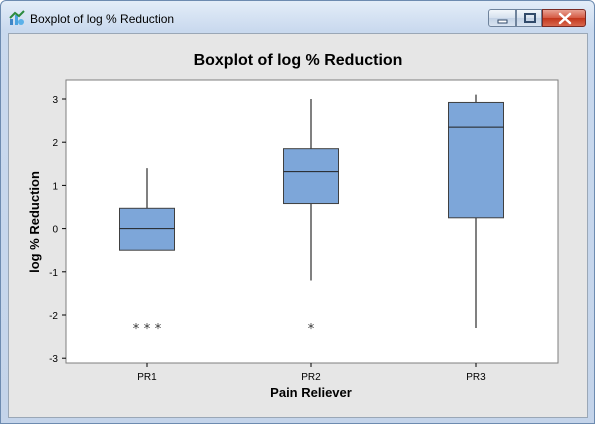  What do you see at coordinates (55, 230) in the screenshot?
I see `y-tick-label-3: 0` at bounding box center [55, 230].